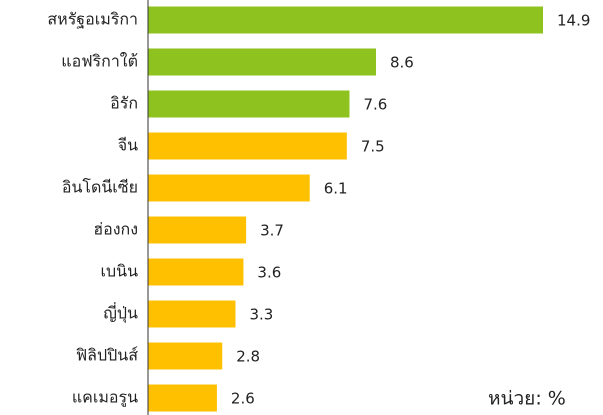 The width and height of the screenshot is (603, 415). What do you see at coordinates (100, 187) in the screenshot?
I see `category-label: อินโดนีเซีย` at bounding box center [100, 187].